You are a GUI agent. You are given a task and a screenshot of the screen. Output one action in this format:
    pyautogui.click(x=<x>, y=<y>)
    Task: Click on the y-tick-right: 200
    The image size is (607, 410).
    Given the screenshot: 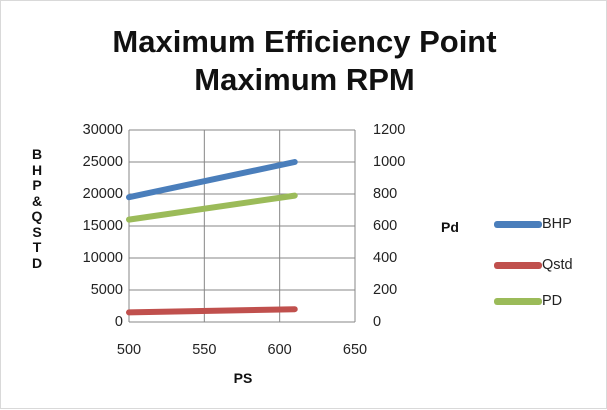 What is the action you would take?
    pyautogui.click(x=385, y=290)
    